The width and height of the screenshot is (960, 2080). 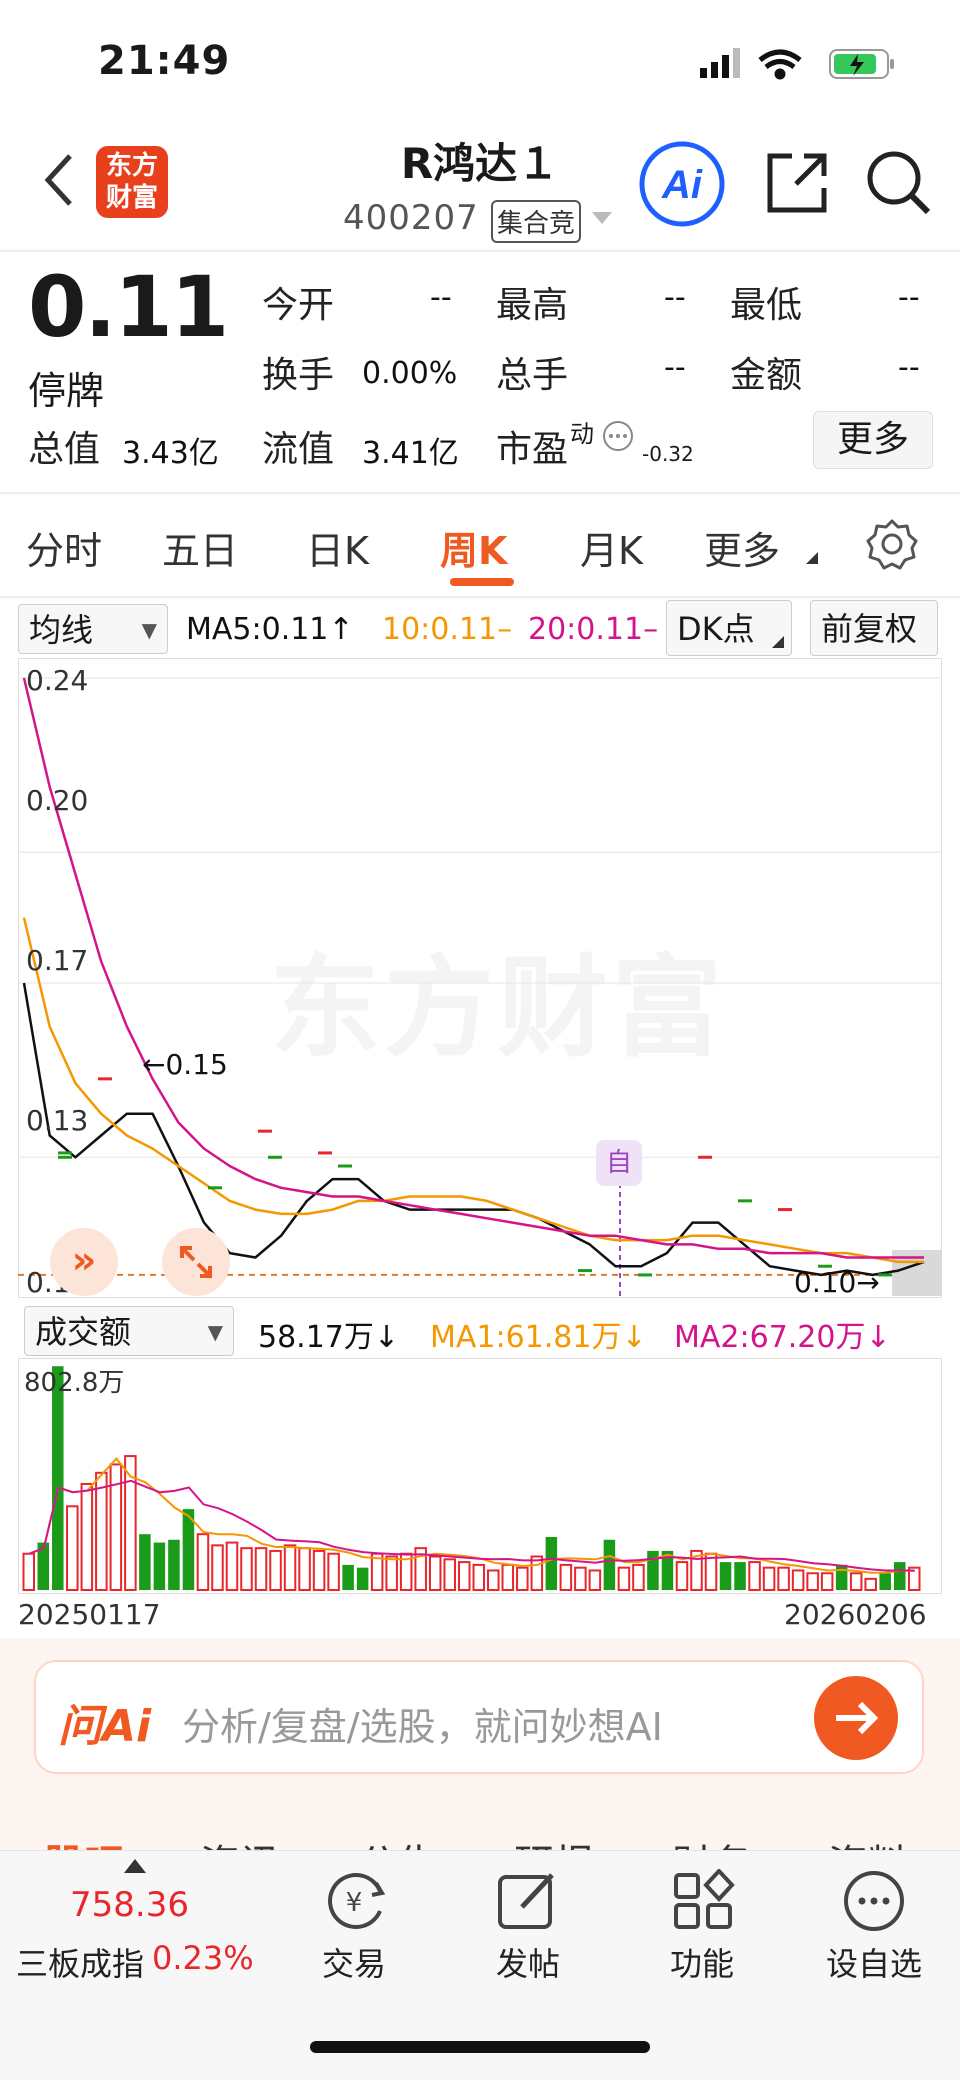 What do you see at coordinates (593, 629) in the screenshot?
I see `ma20-value: 20:0.11–` at bounding box center [593, 629].